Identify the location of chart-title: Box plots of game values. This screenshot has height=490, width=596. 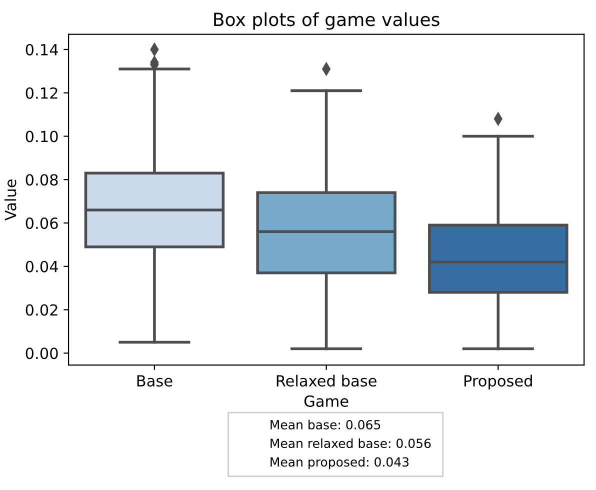
(327, 21).